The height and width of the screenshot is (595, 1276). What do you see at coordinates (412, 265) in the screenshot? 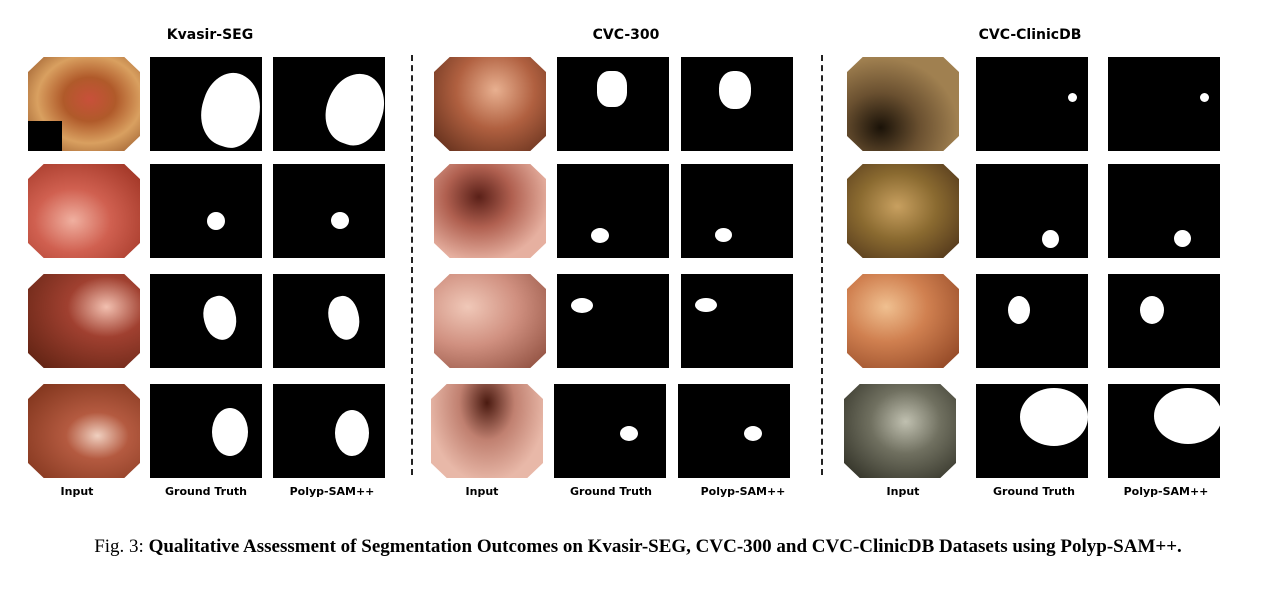
I see `group-divider-left` at bounding box center [412, 265].